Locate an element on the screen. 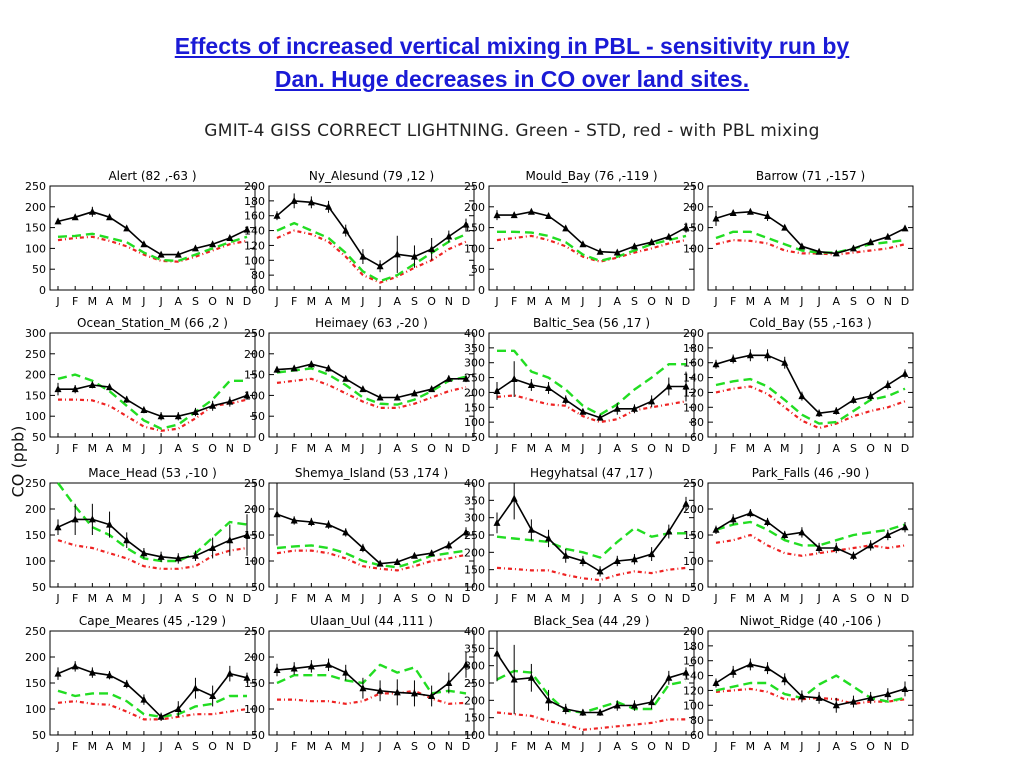 The width and height of the screenshot is (1024, 768). y-tick-label: 80 is located at coordinates (258, 275).